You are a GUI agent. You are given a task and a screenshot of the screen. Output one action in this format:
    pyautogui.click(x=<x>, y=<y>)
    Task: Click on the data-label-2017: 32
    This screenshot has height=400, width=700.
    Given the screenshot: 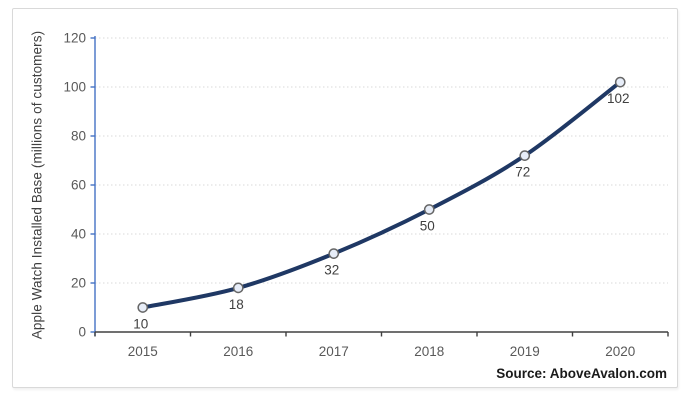 What is the action you would take?
    pyautogui.click(x=331, y=270)
    